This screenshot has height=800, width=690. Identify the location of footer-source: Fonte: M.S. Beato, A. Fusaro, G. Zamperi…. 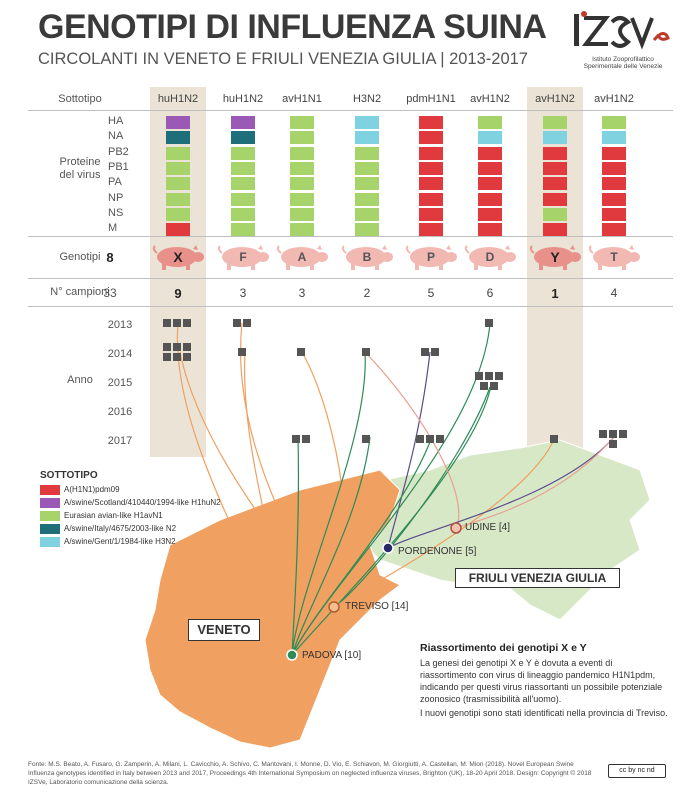
(310, 773).